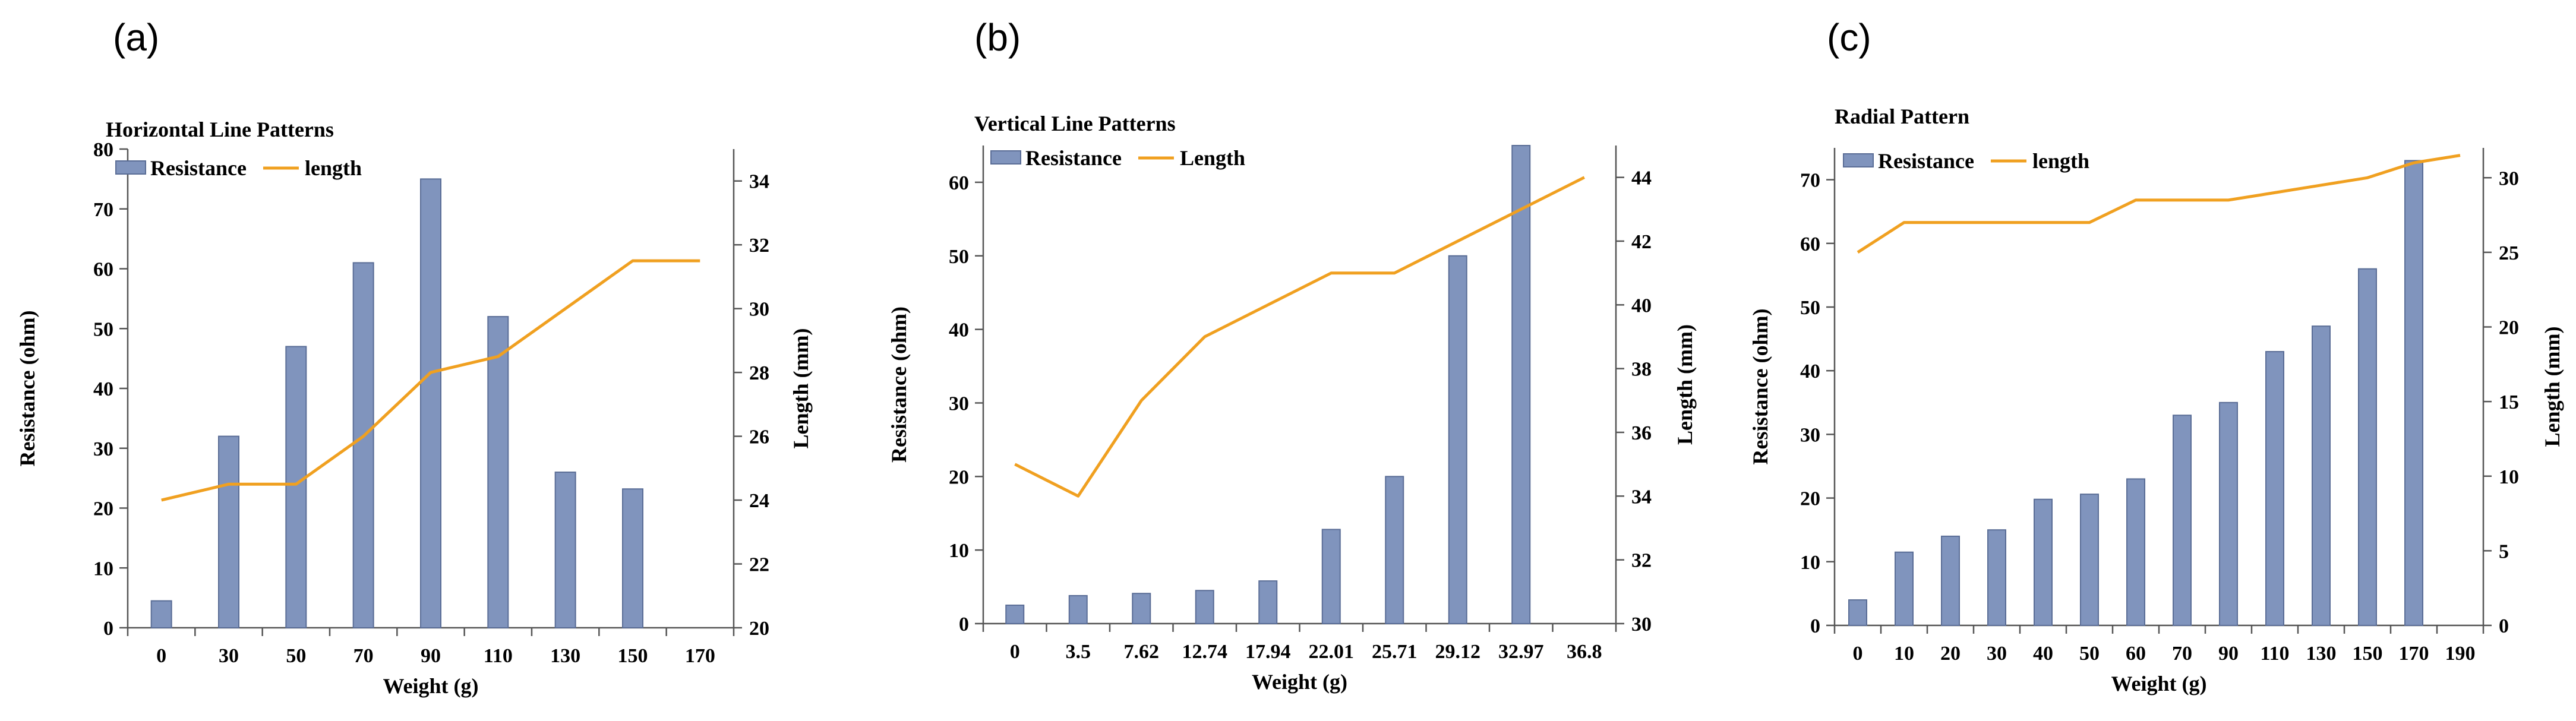 The height and width of the screenshot is (721, 2576). Describe the element at coordinates (2460, 654) in the screenshot. I see `x-tick-label: 190` at that location.